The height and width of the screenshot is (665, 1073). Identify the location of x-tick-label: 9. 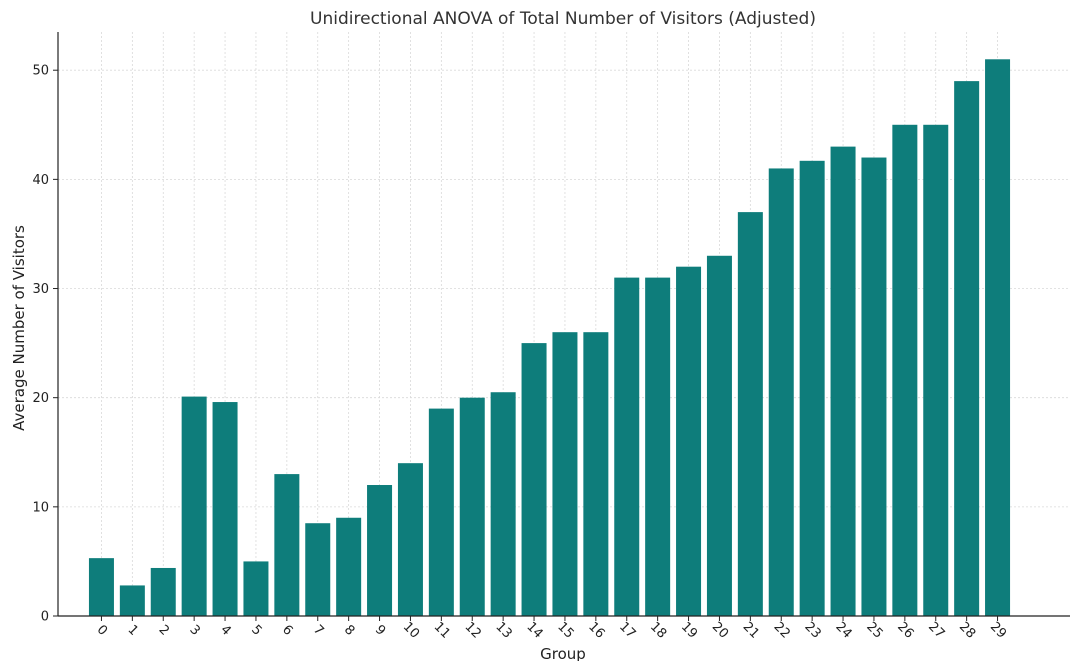
(380, 630).